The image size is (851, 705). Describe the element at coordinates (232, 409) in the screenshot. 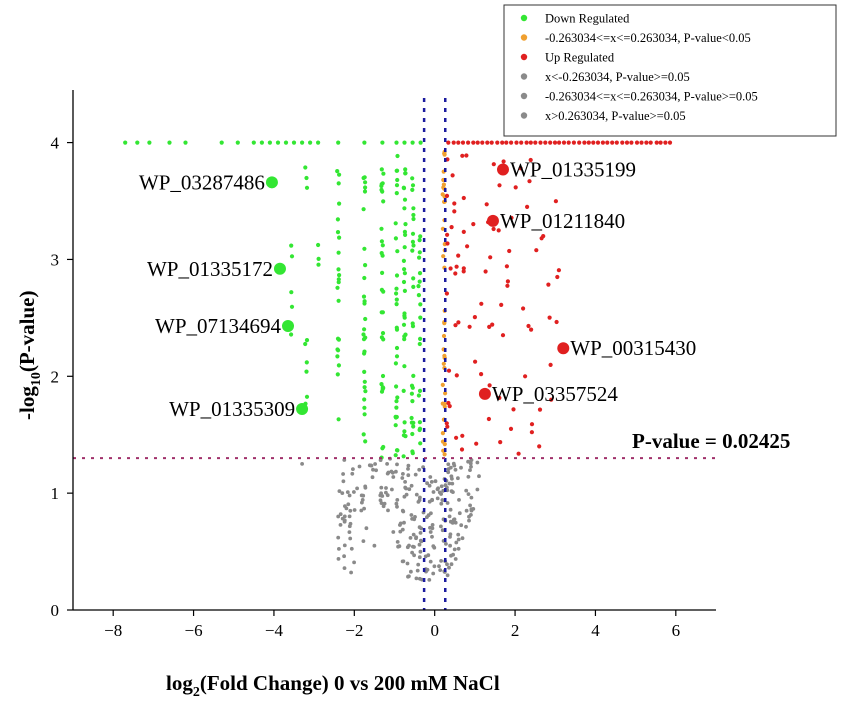

I see `gene-label: WP_01335309` at that location.